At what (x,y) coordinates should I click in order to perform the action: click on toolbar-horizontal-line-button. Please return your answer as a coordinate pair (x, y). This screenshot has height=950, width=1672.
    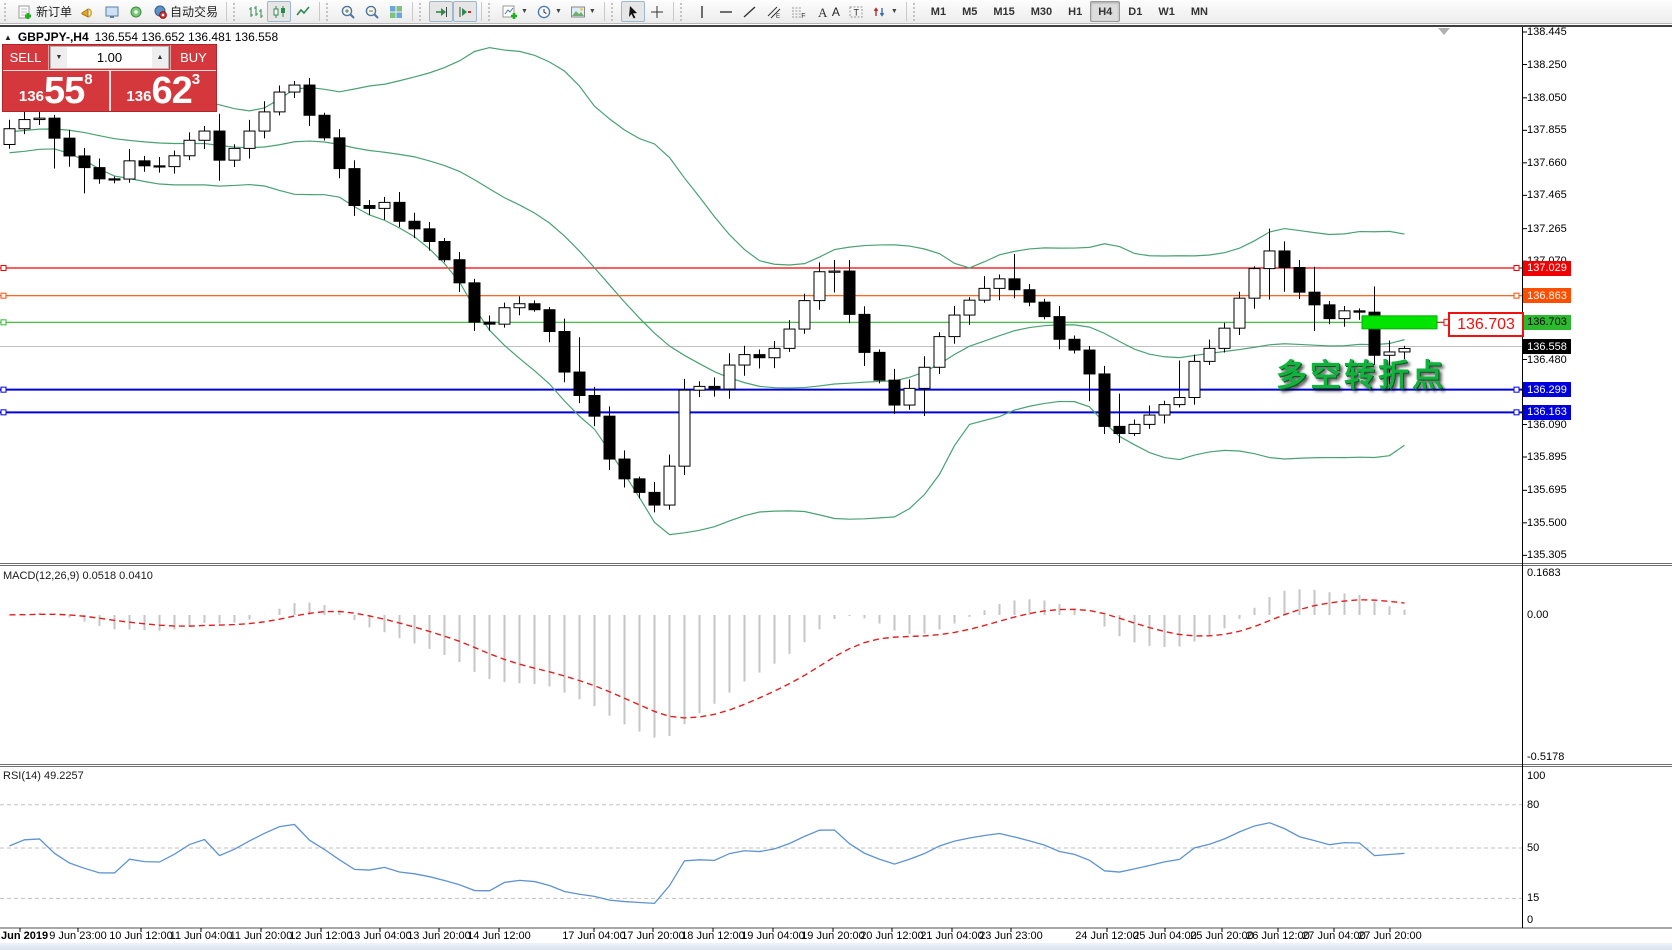
    Looking at the image, I should click on (726, 11).